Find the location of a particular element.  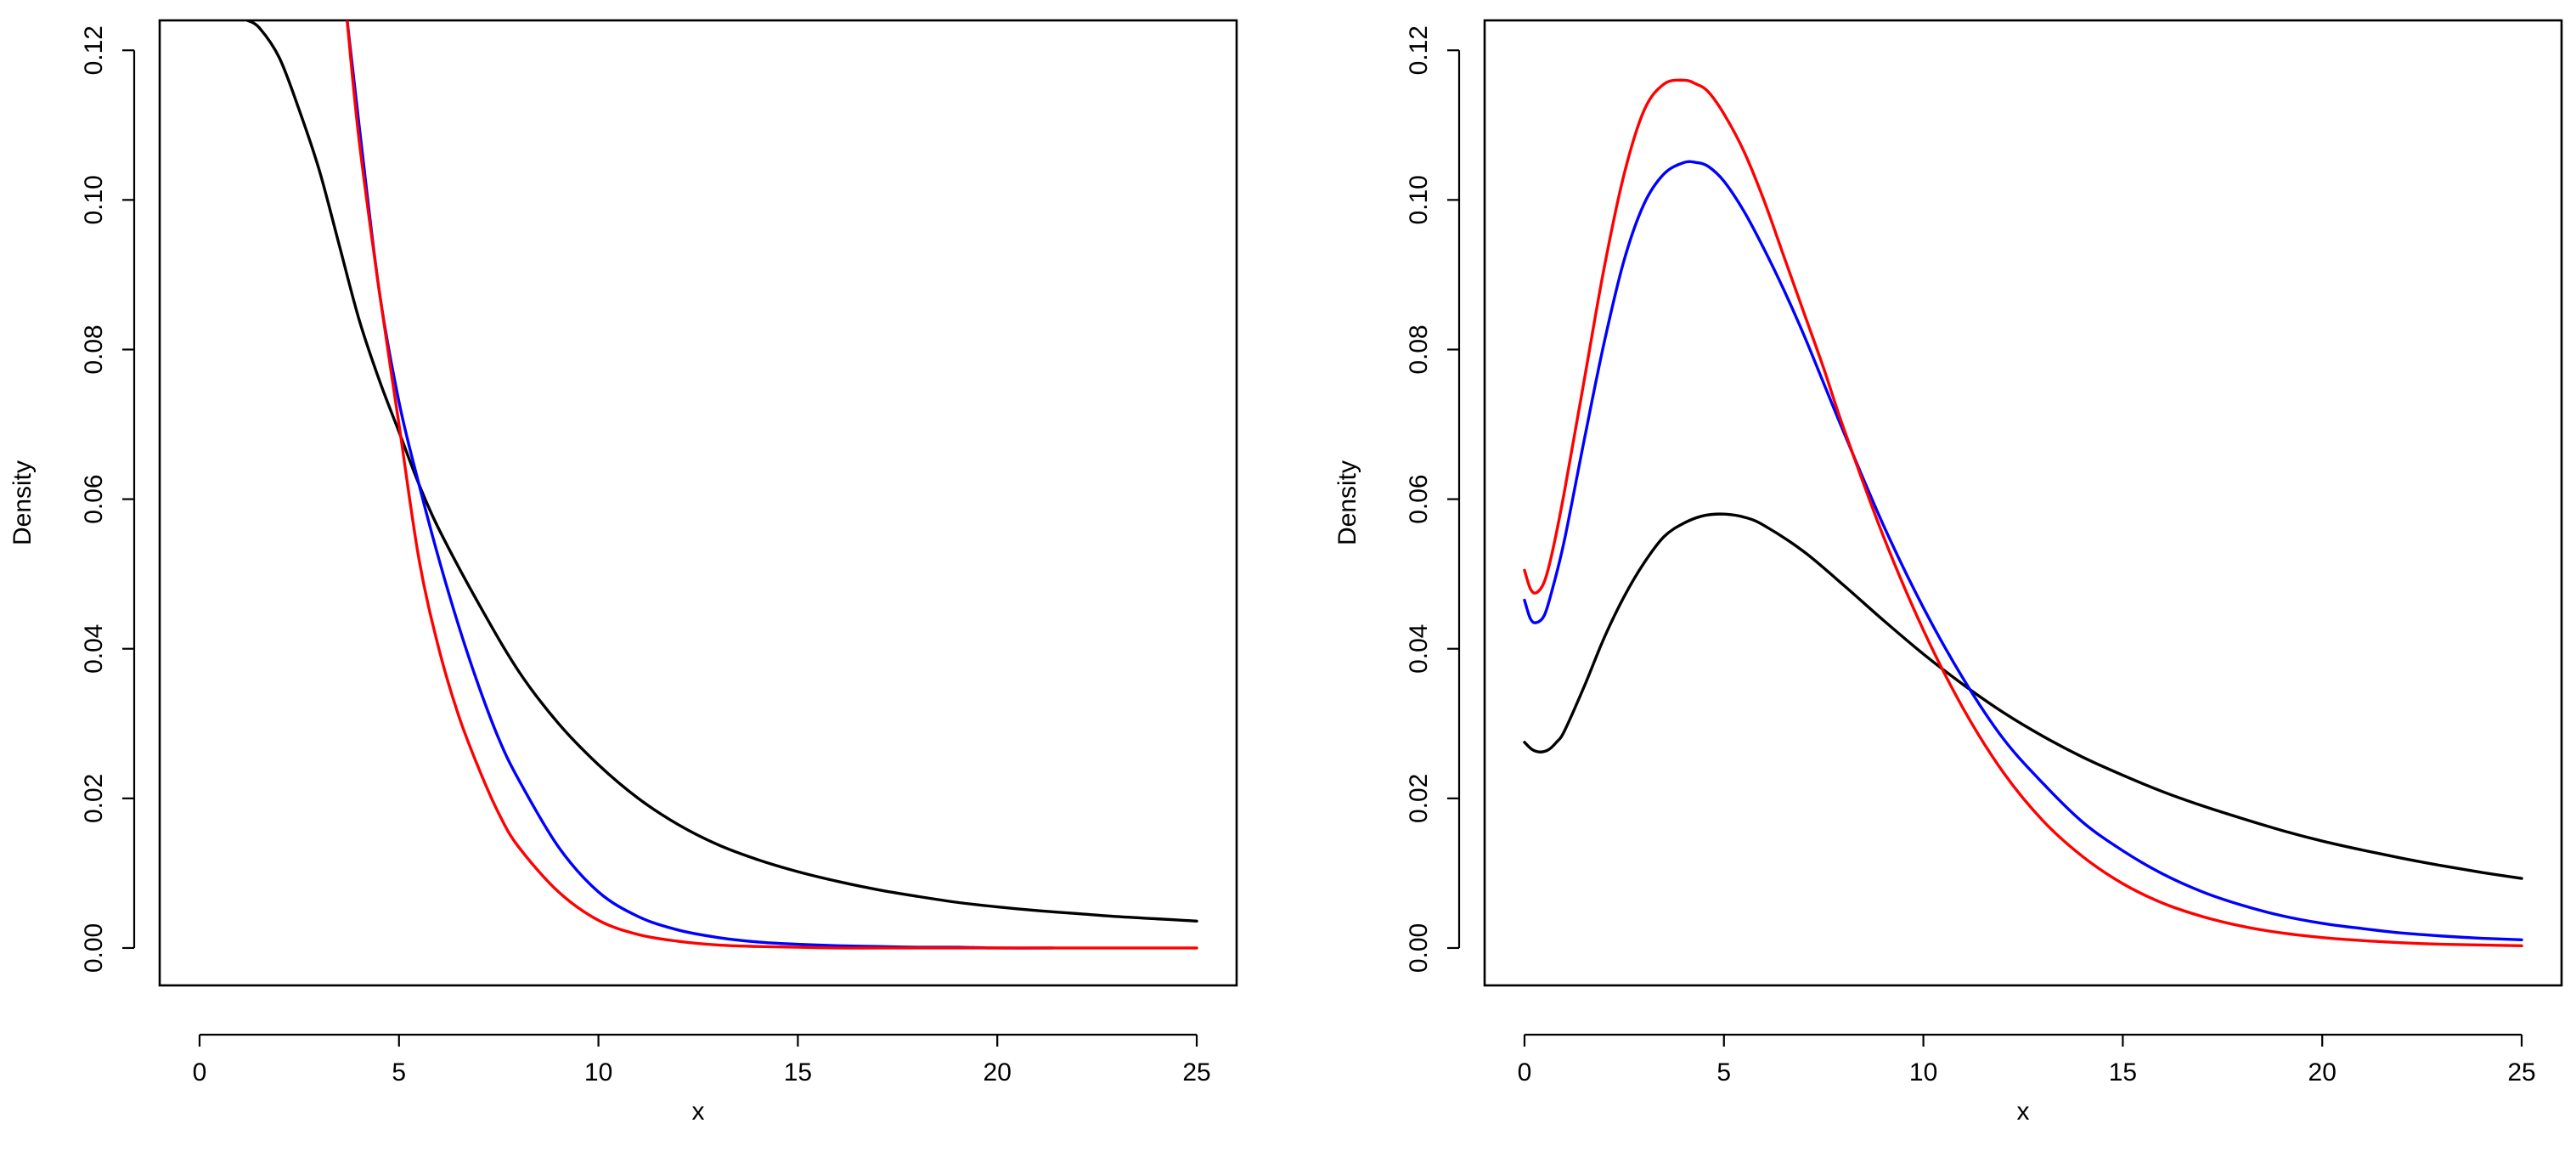

black-density-curve is located at coordinates (2023, 696).